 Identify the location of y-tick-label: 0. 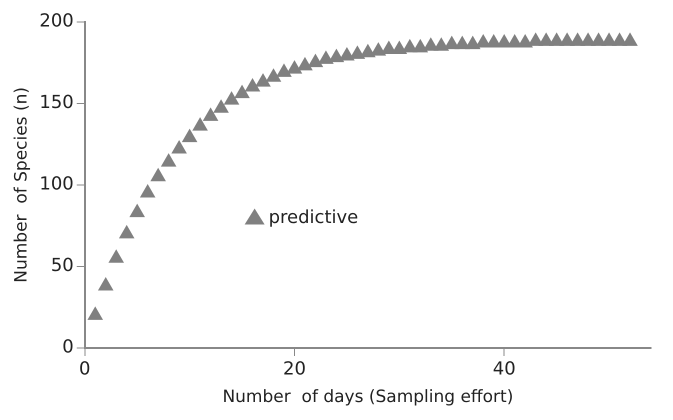
(68, 347).